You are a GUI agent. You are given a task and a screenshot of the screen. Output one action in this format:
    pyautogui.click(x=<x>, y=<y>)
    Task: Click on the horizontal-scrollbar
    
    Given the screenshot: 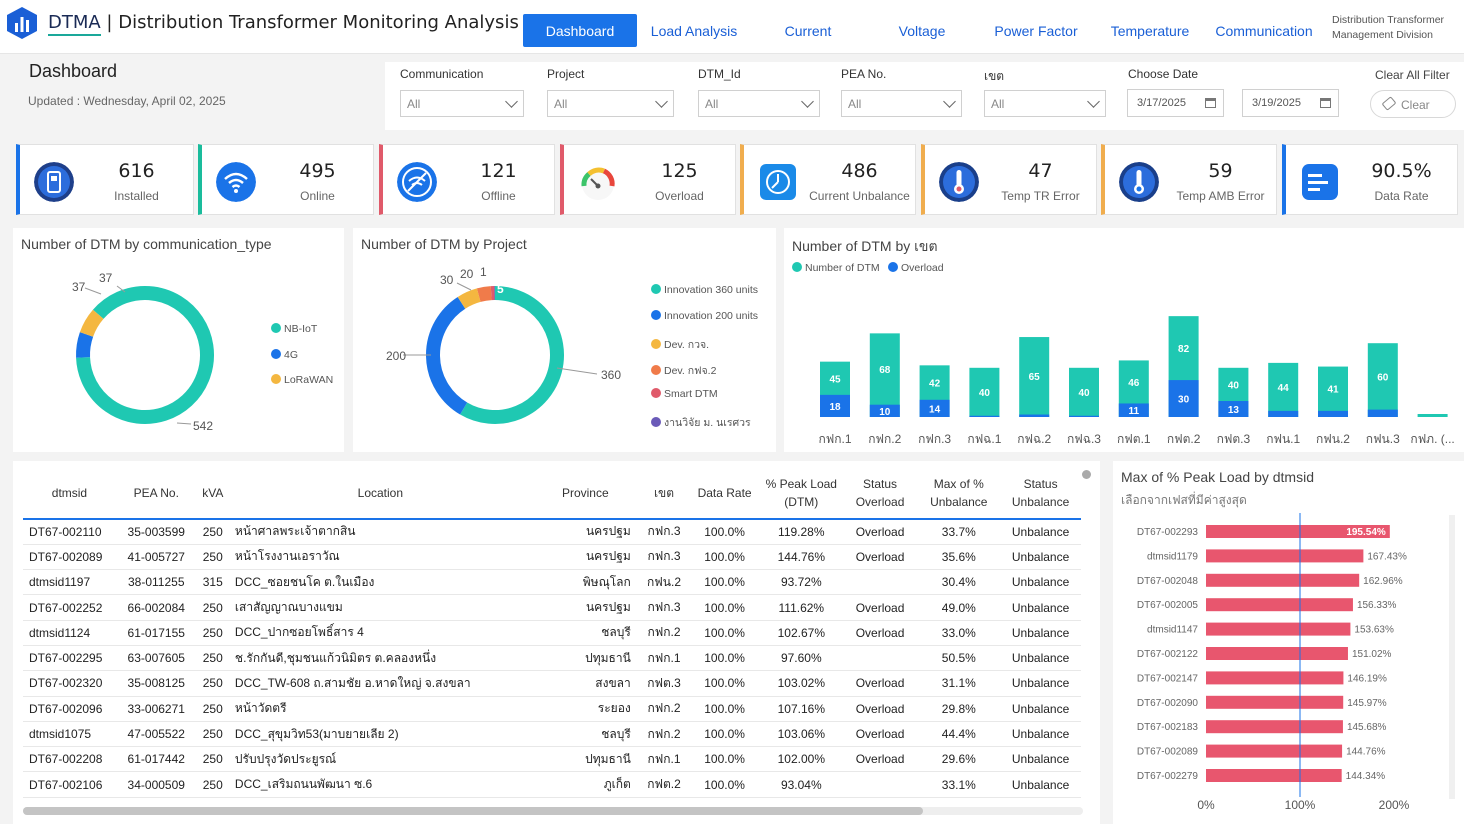 What is the action you would take?
    pyautogui.click(x=553, y=811)
    